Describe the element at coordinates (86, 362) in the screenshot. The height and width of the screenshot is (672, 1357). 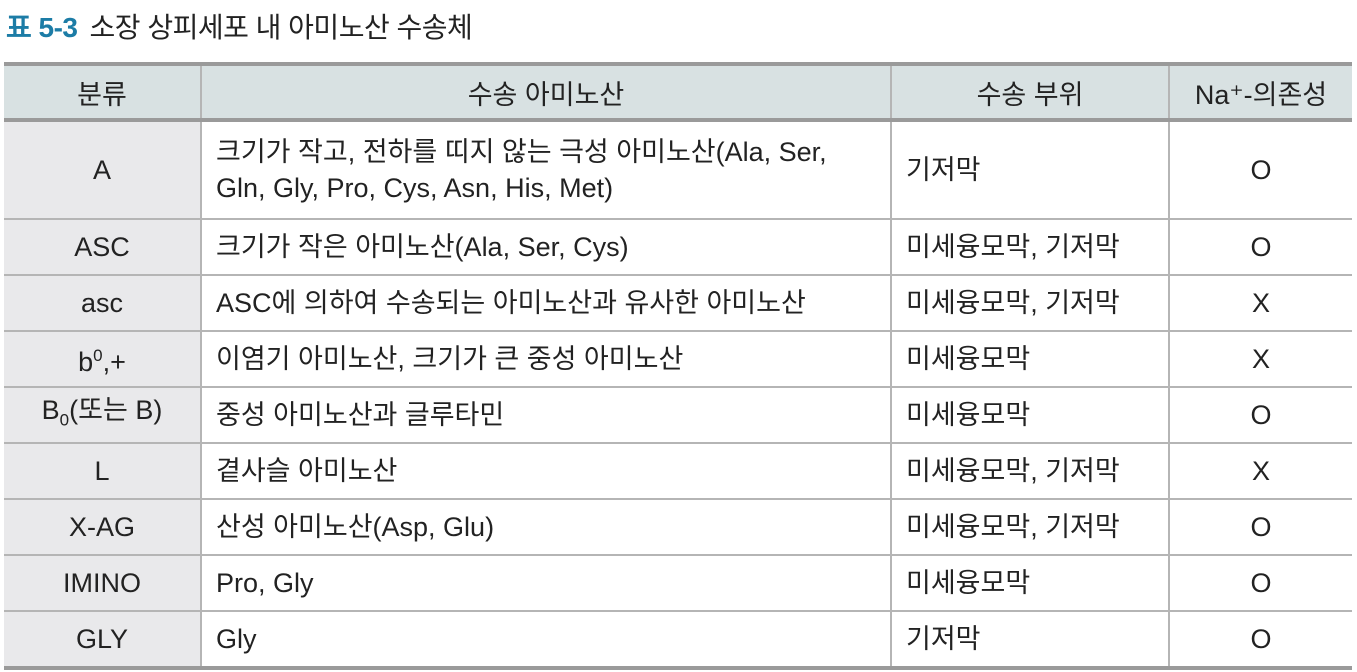
I see `category-label: b` at that location.